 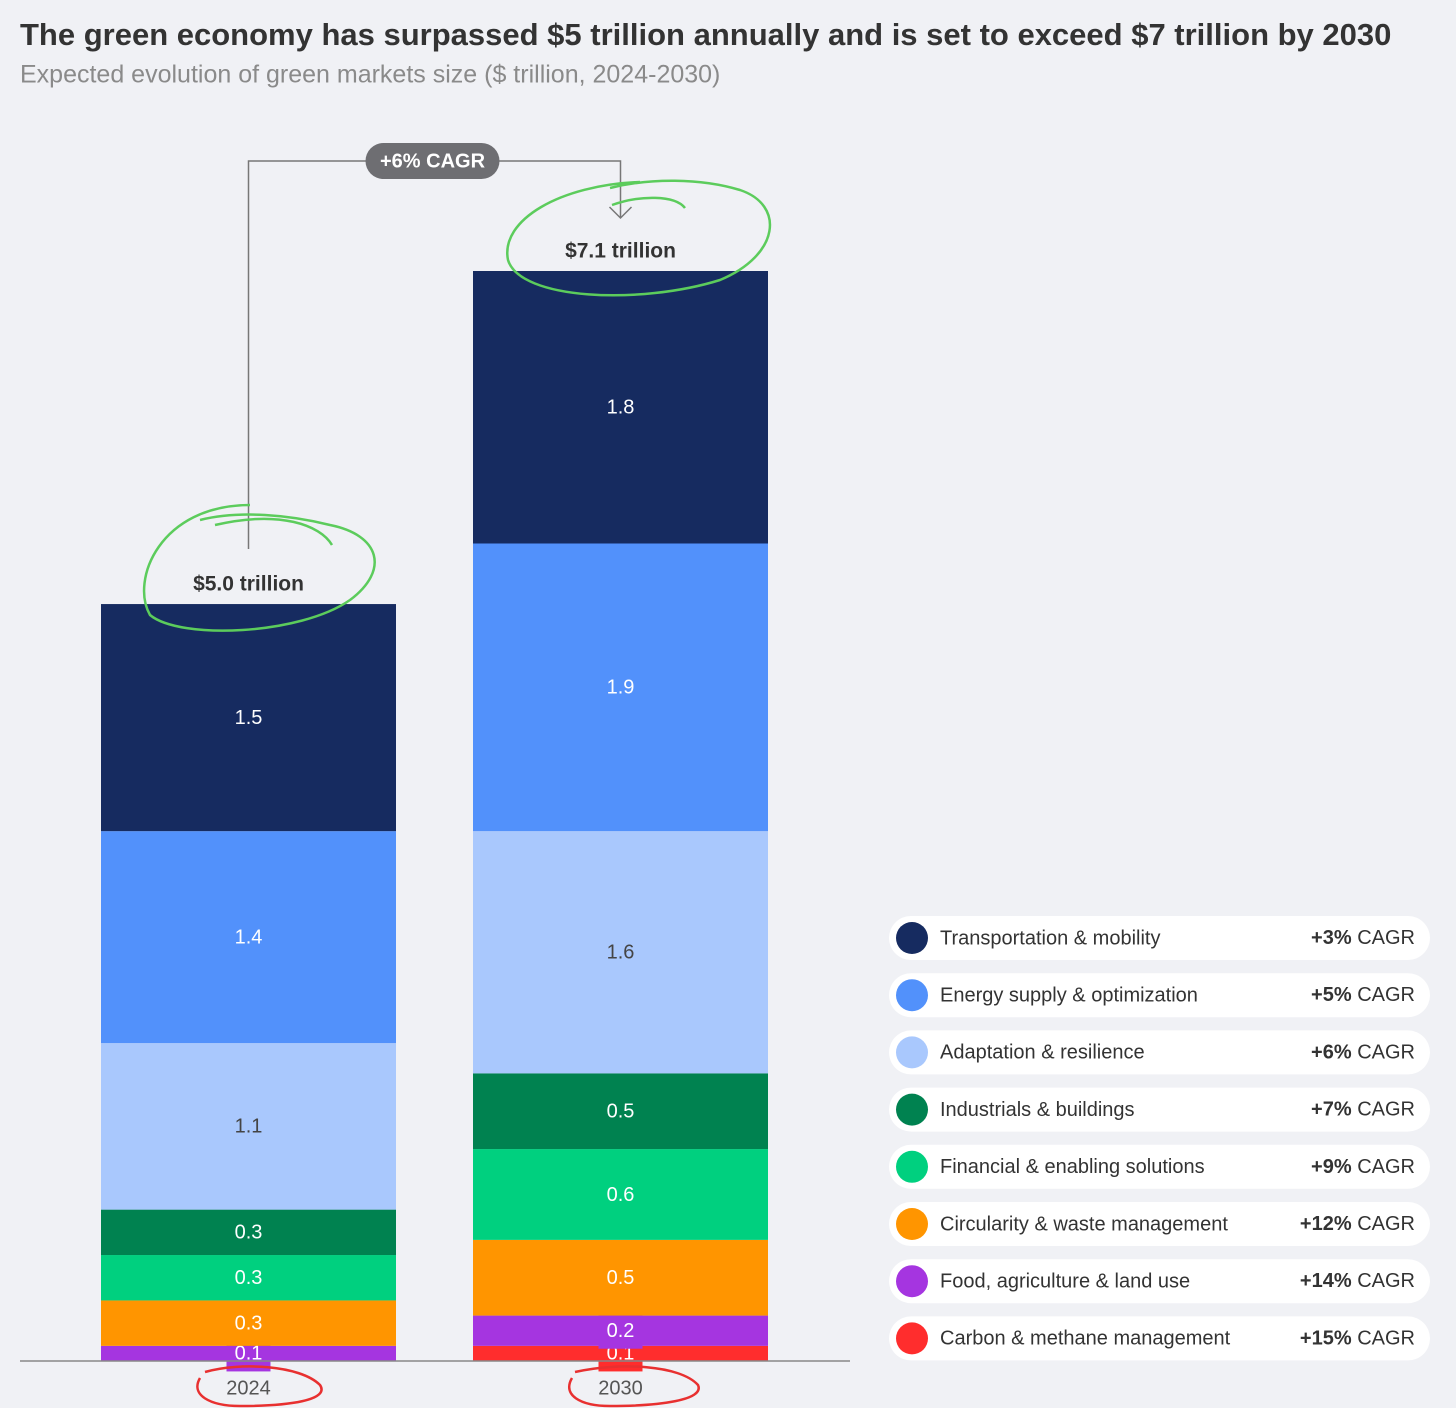 What do you see at coordinates (1037, 1110) in the screenshot?
I see `legend-label: Industrials & buildings` at bounding box center [1037, 1110].